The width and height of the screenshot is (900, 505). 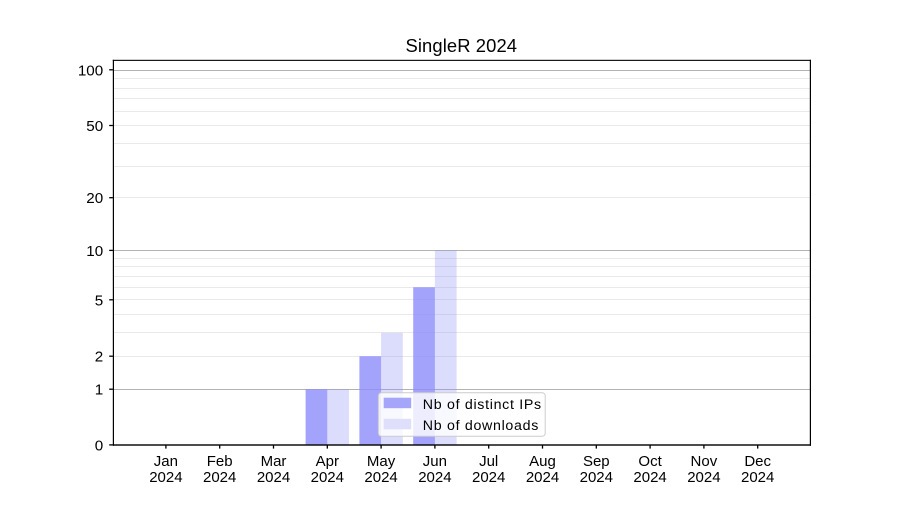 What do you see at coordinates (99, 390) in the screenshot?
I see `svg-text: 1` at bounding box center [99, 390].